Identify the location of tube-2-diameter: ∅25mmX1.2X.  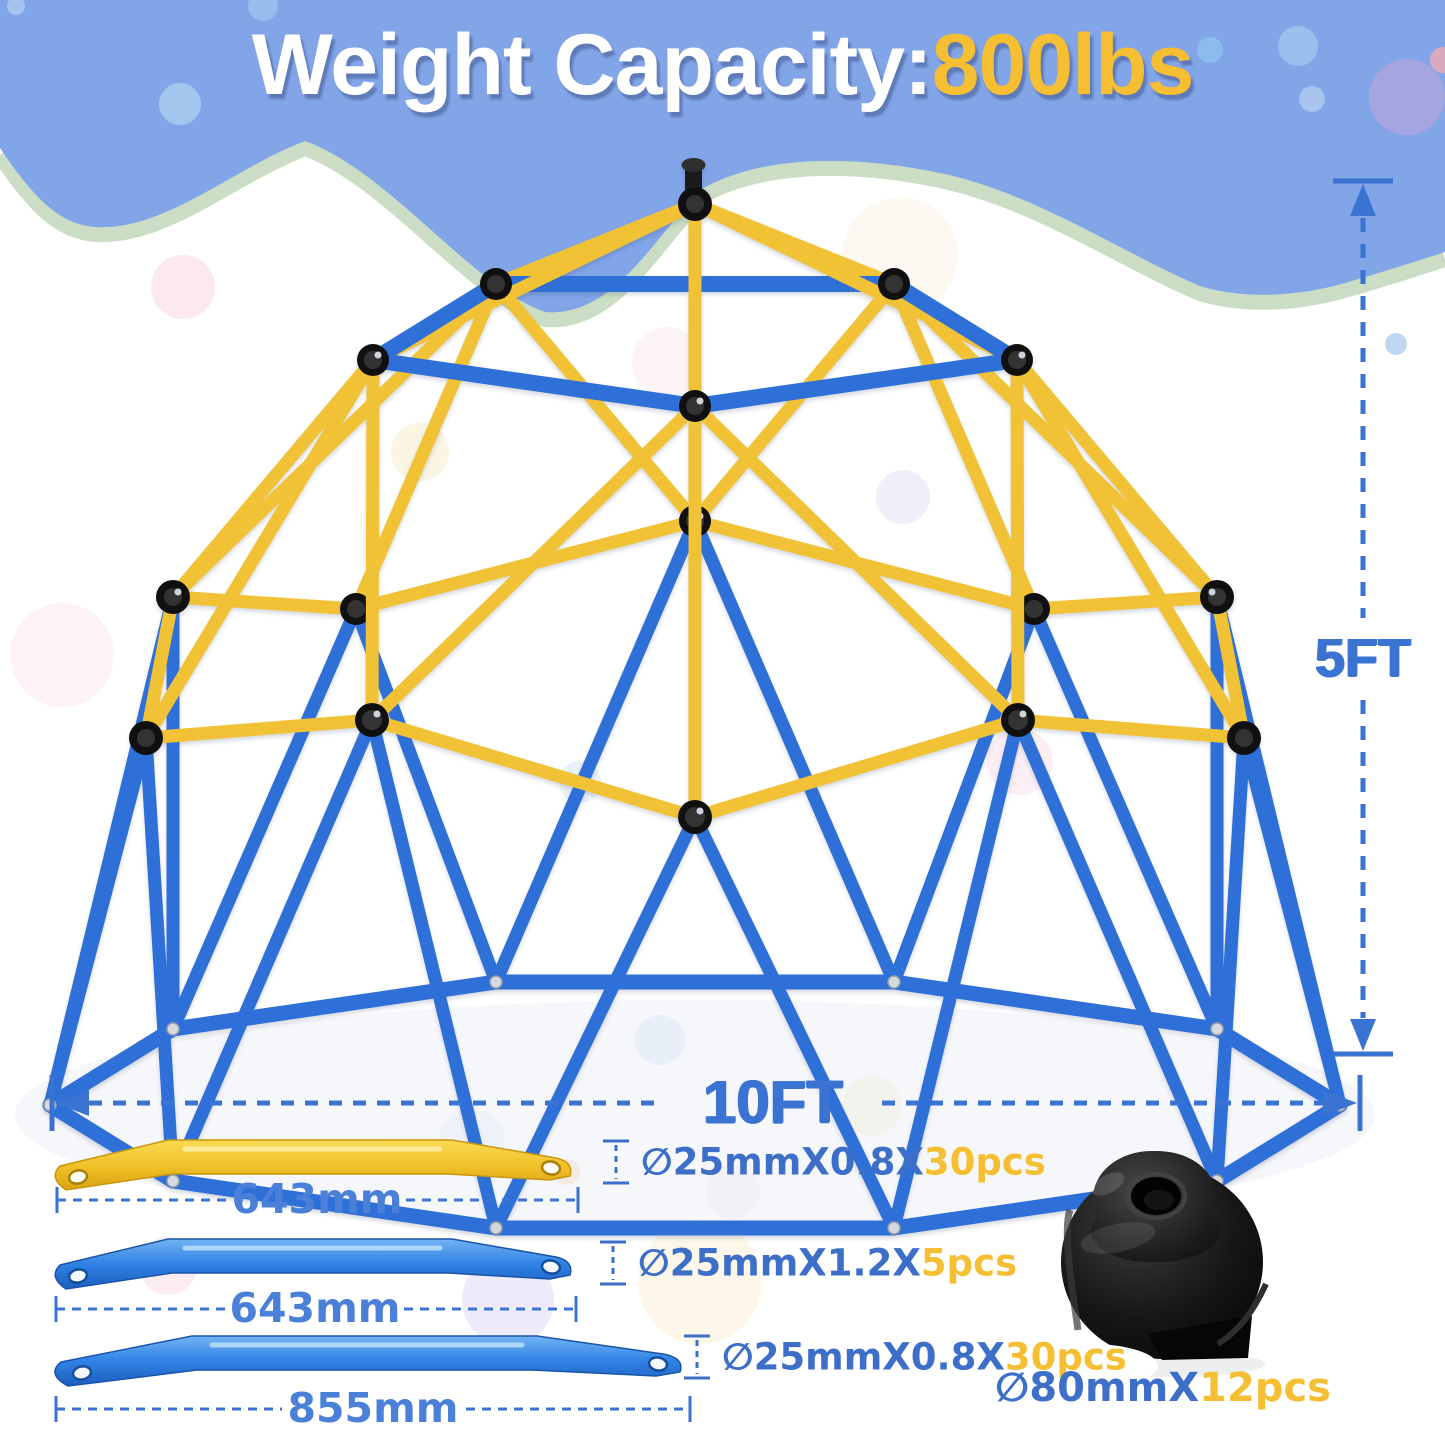
(779, 1263).